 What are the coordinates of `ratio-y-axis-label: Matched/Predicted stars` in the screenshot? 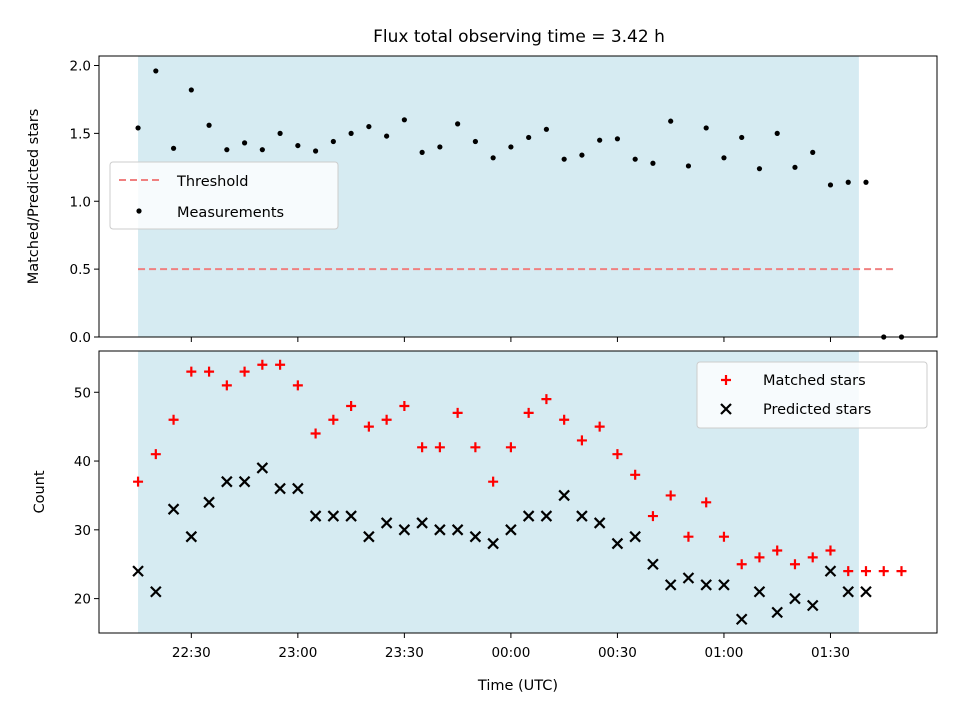 It's located at (34, 197).